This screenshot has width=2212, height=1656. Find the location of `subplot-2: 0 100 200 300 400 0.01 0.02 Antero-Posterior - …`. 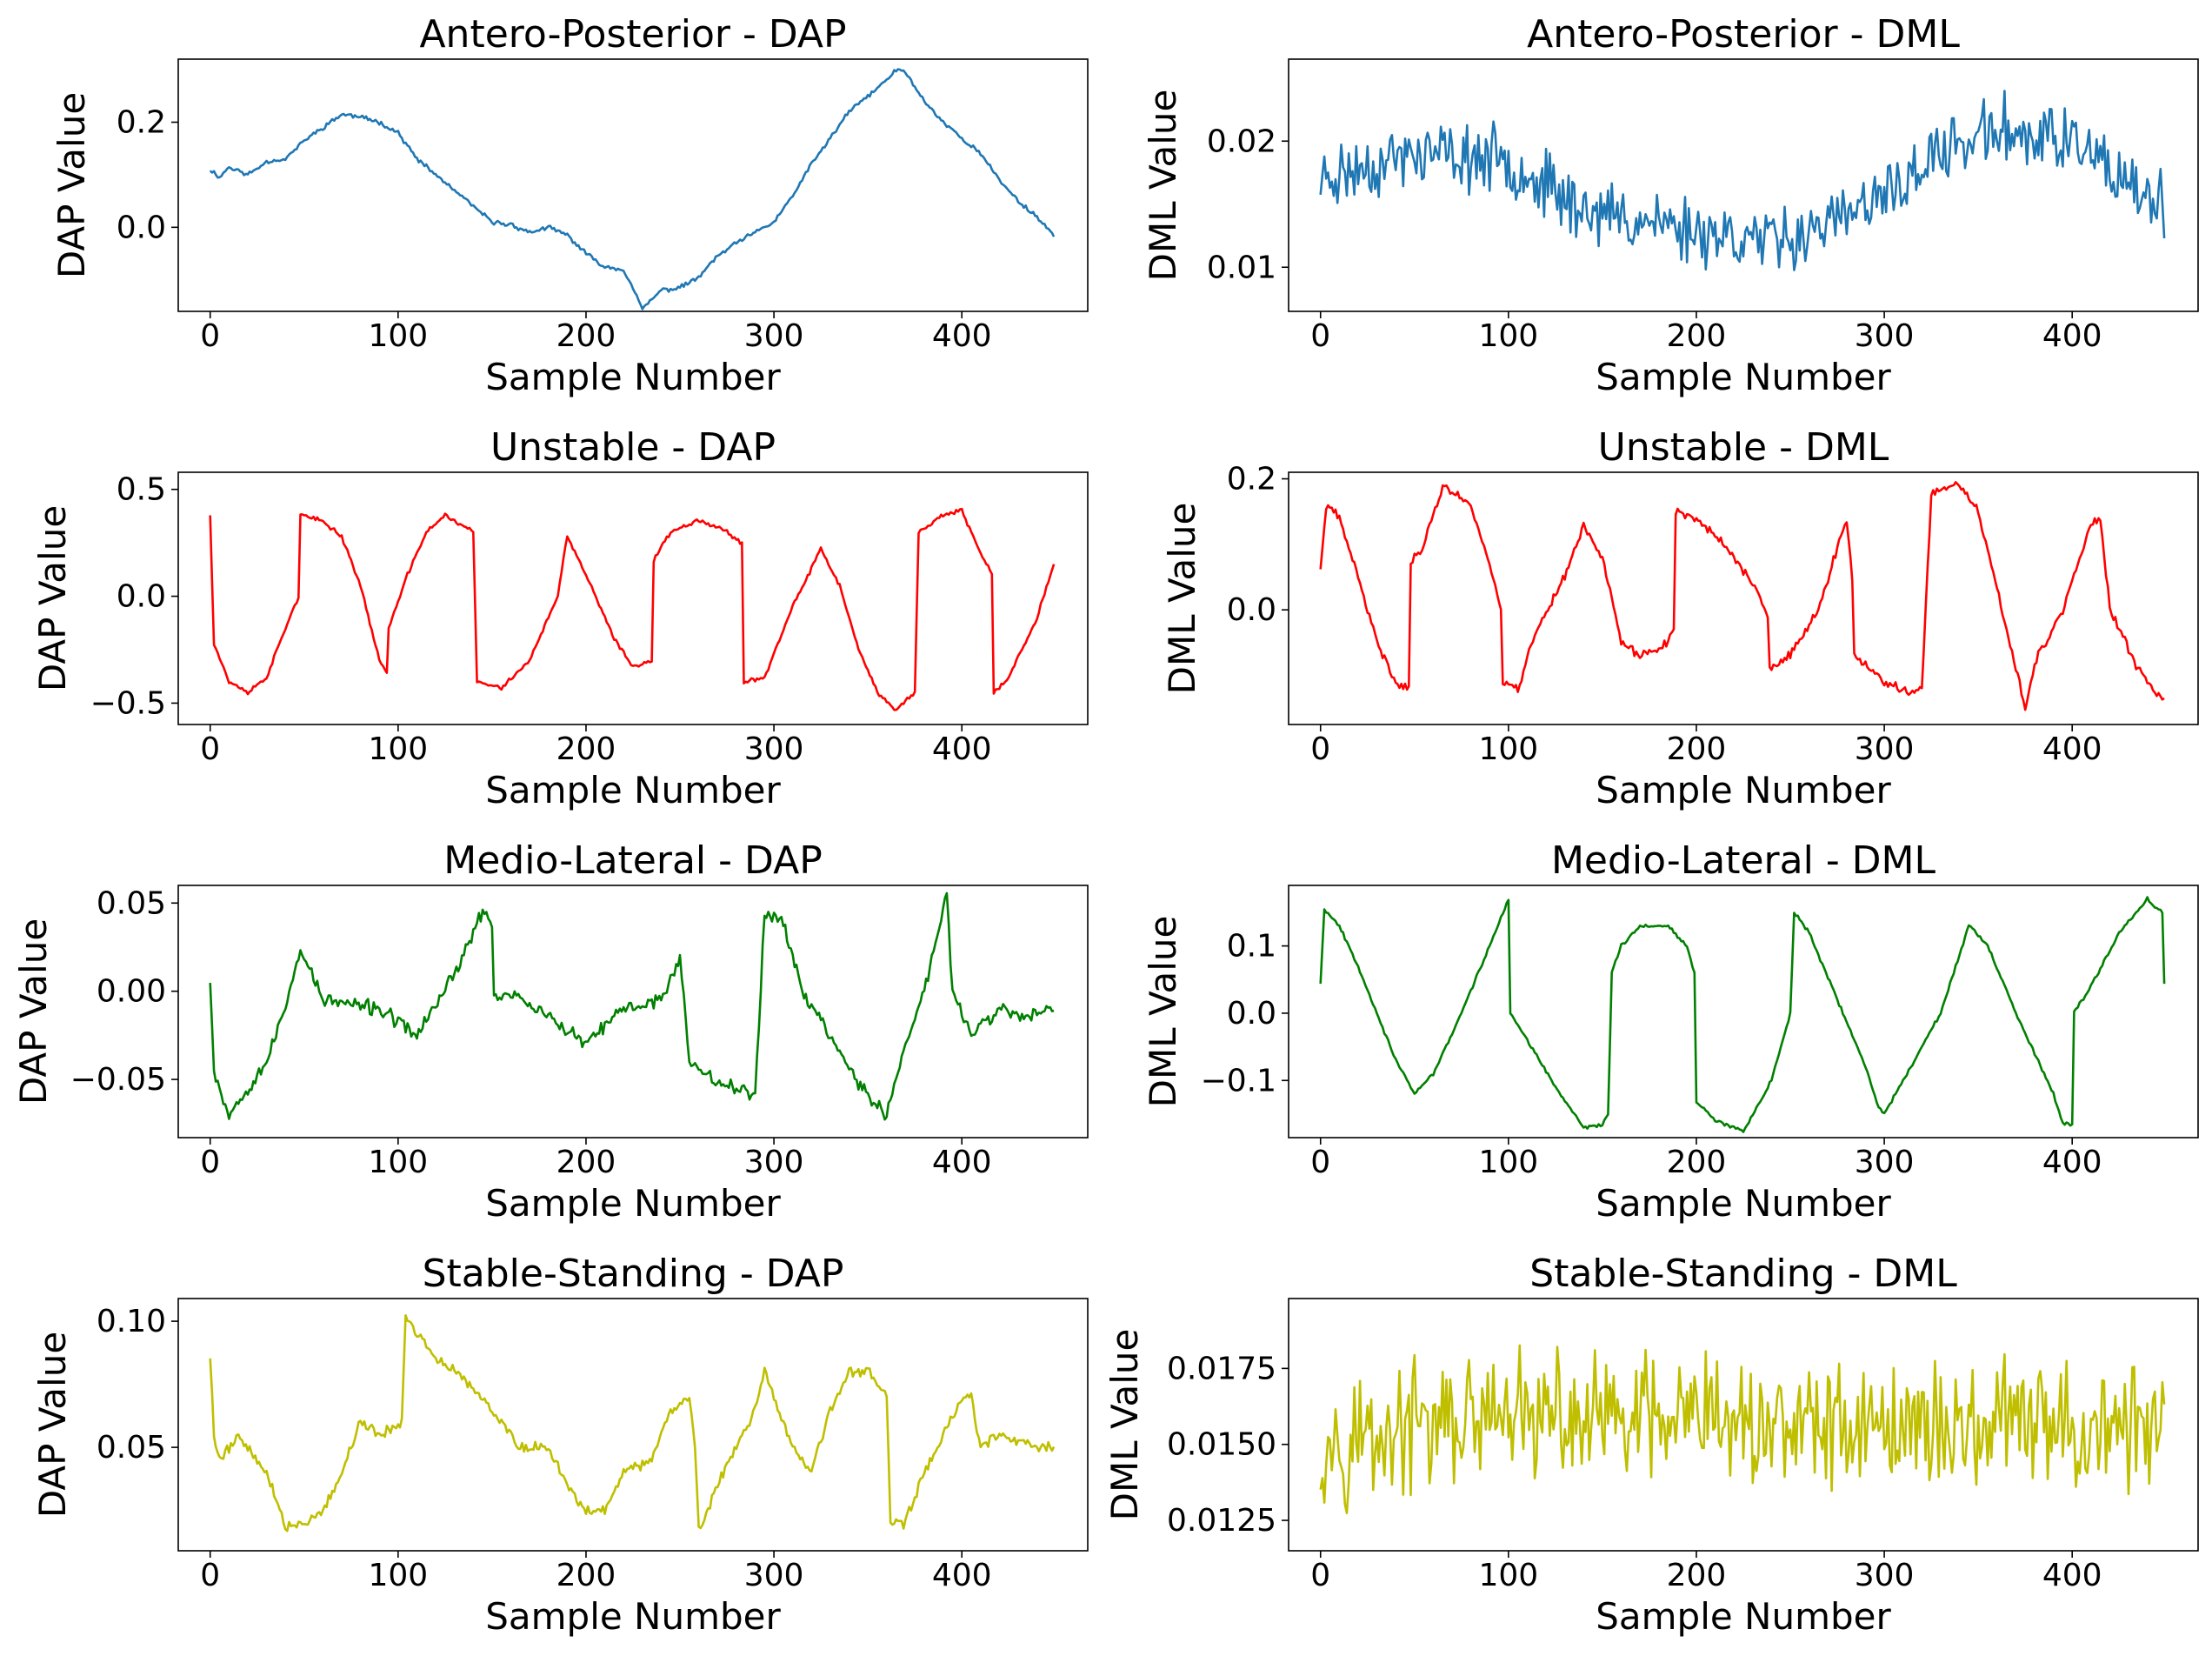

subplot-2: 0 100 200 300 400 0.01 0.02 Antero-Posterior - … is located at coordinates (1671, 205).